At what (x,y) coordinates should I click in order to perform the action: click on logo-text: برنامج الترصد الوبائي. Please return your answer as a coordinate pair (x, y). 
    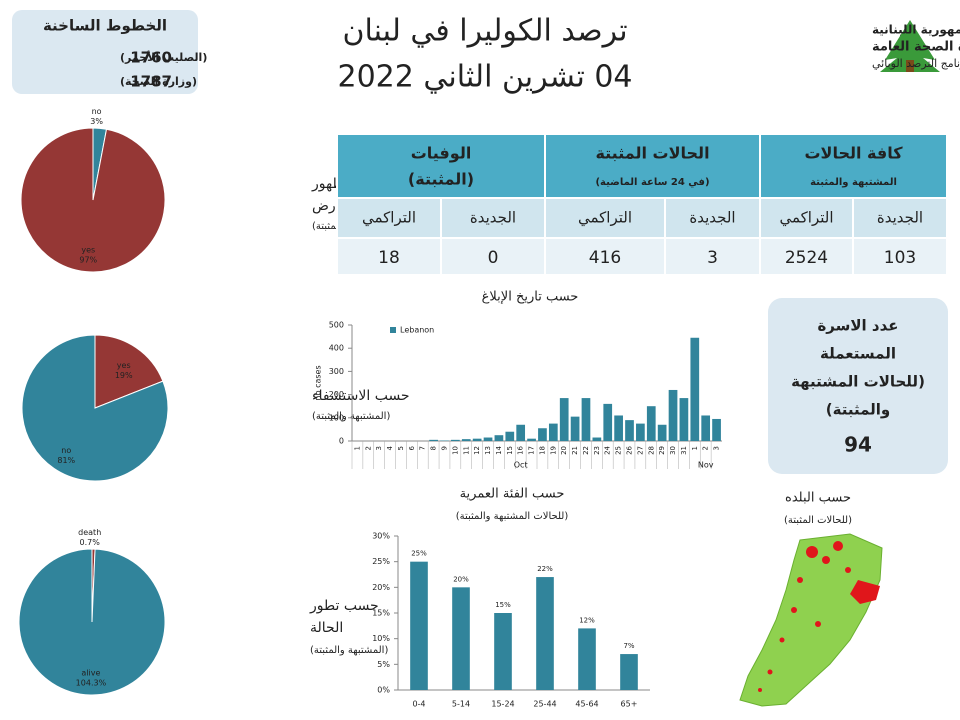
    Looking at the image, I should click on (916, 63).